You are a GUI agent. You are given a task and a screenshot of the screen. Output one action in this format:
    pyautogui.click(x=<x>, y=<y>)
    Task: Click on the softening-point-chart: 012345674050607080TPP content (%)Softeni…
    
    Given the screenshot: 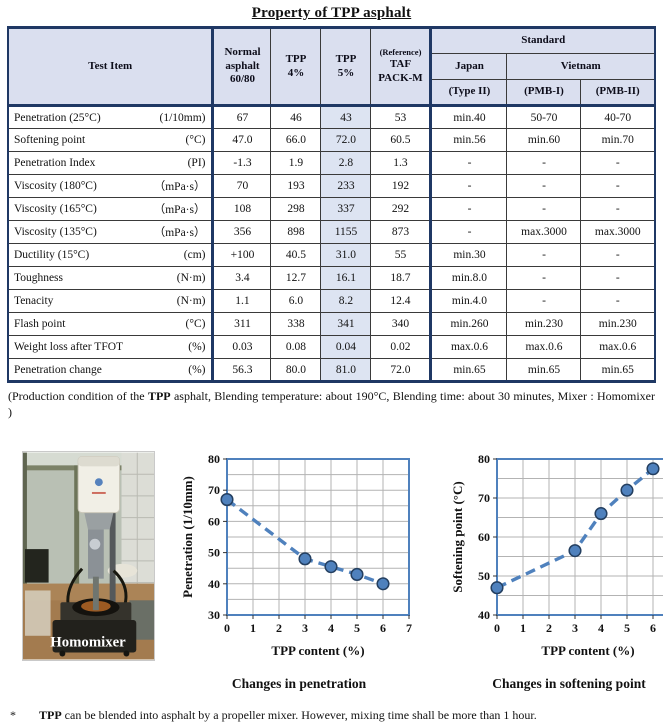 What is the action you would take?
    pyautogui.click(x=556, y=555)
    